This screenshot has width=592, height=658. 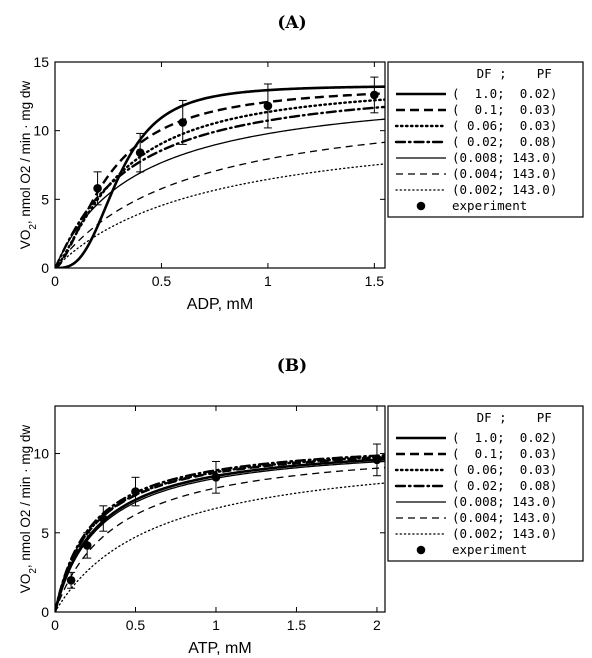 I want to click on panel-a-legend-box, so click(x=485, y=139).